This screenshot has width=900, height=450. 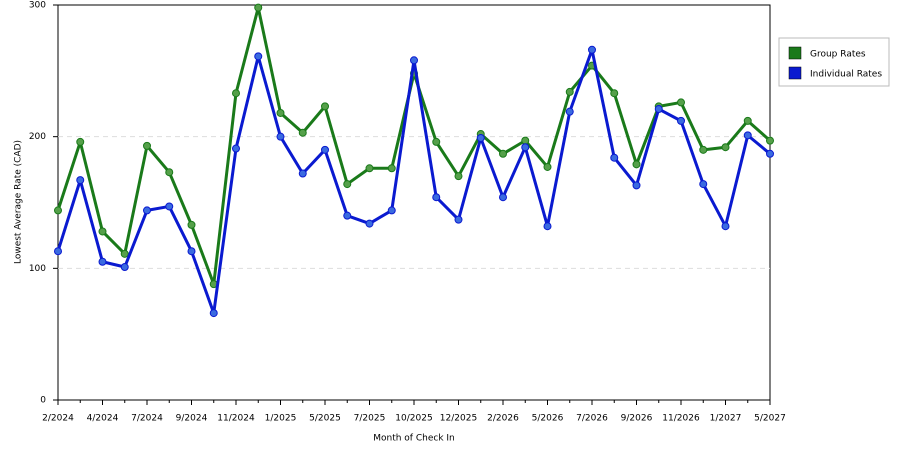 I want to click on y-tick-label: 200, so click(x=37, y=137).